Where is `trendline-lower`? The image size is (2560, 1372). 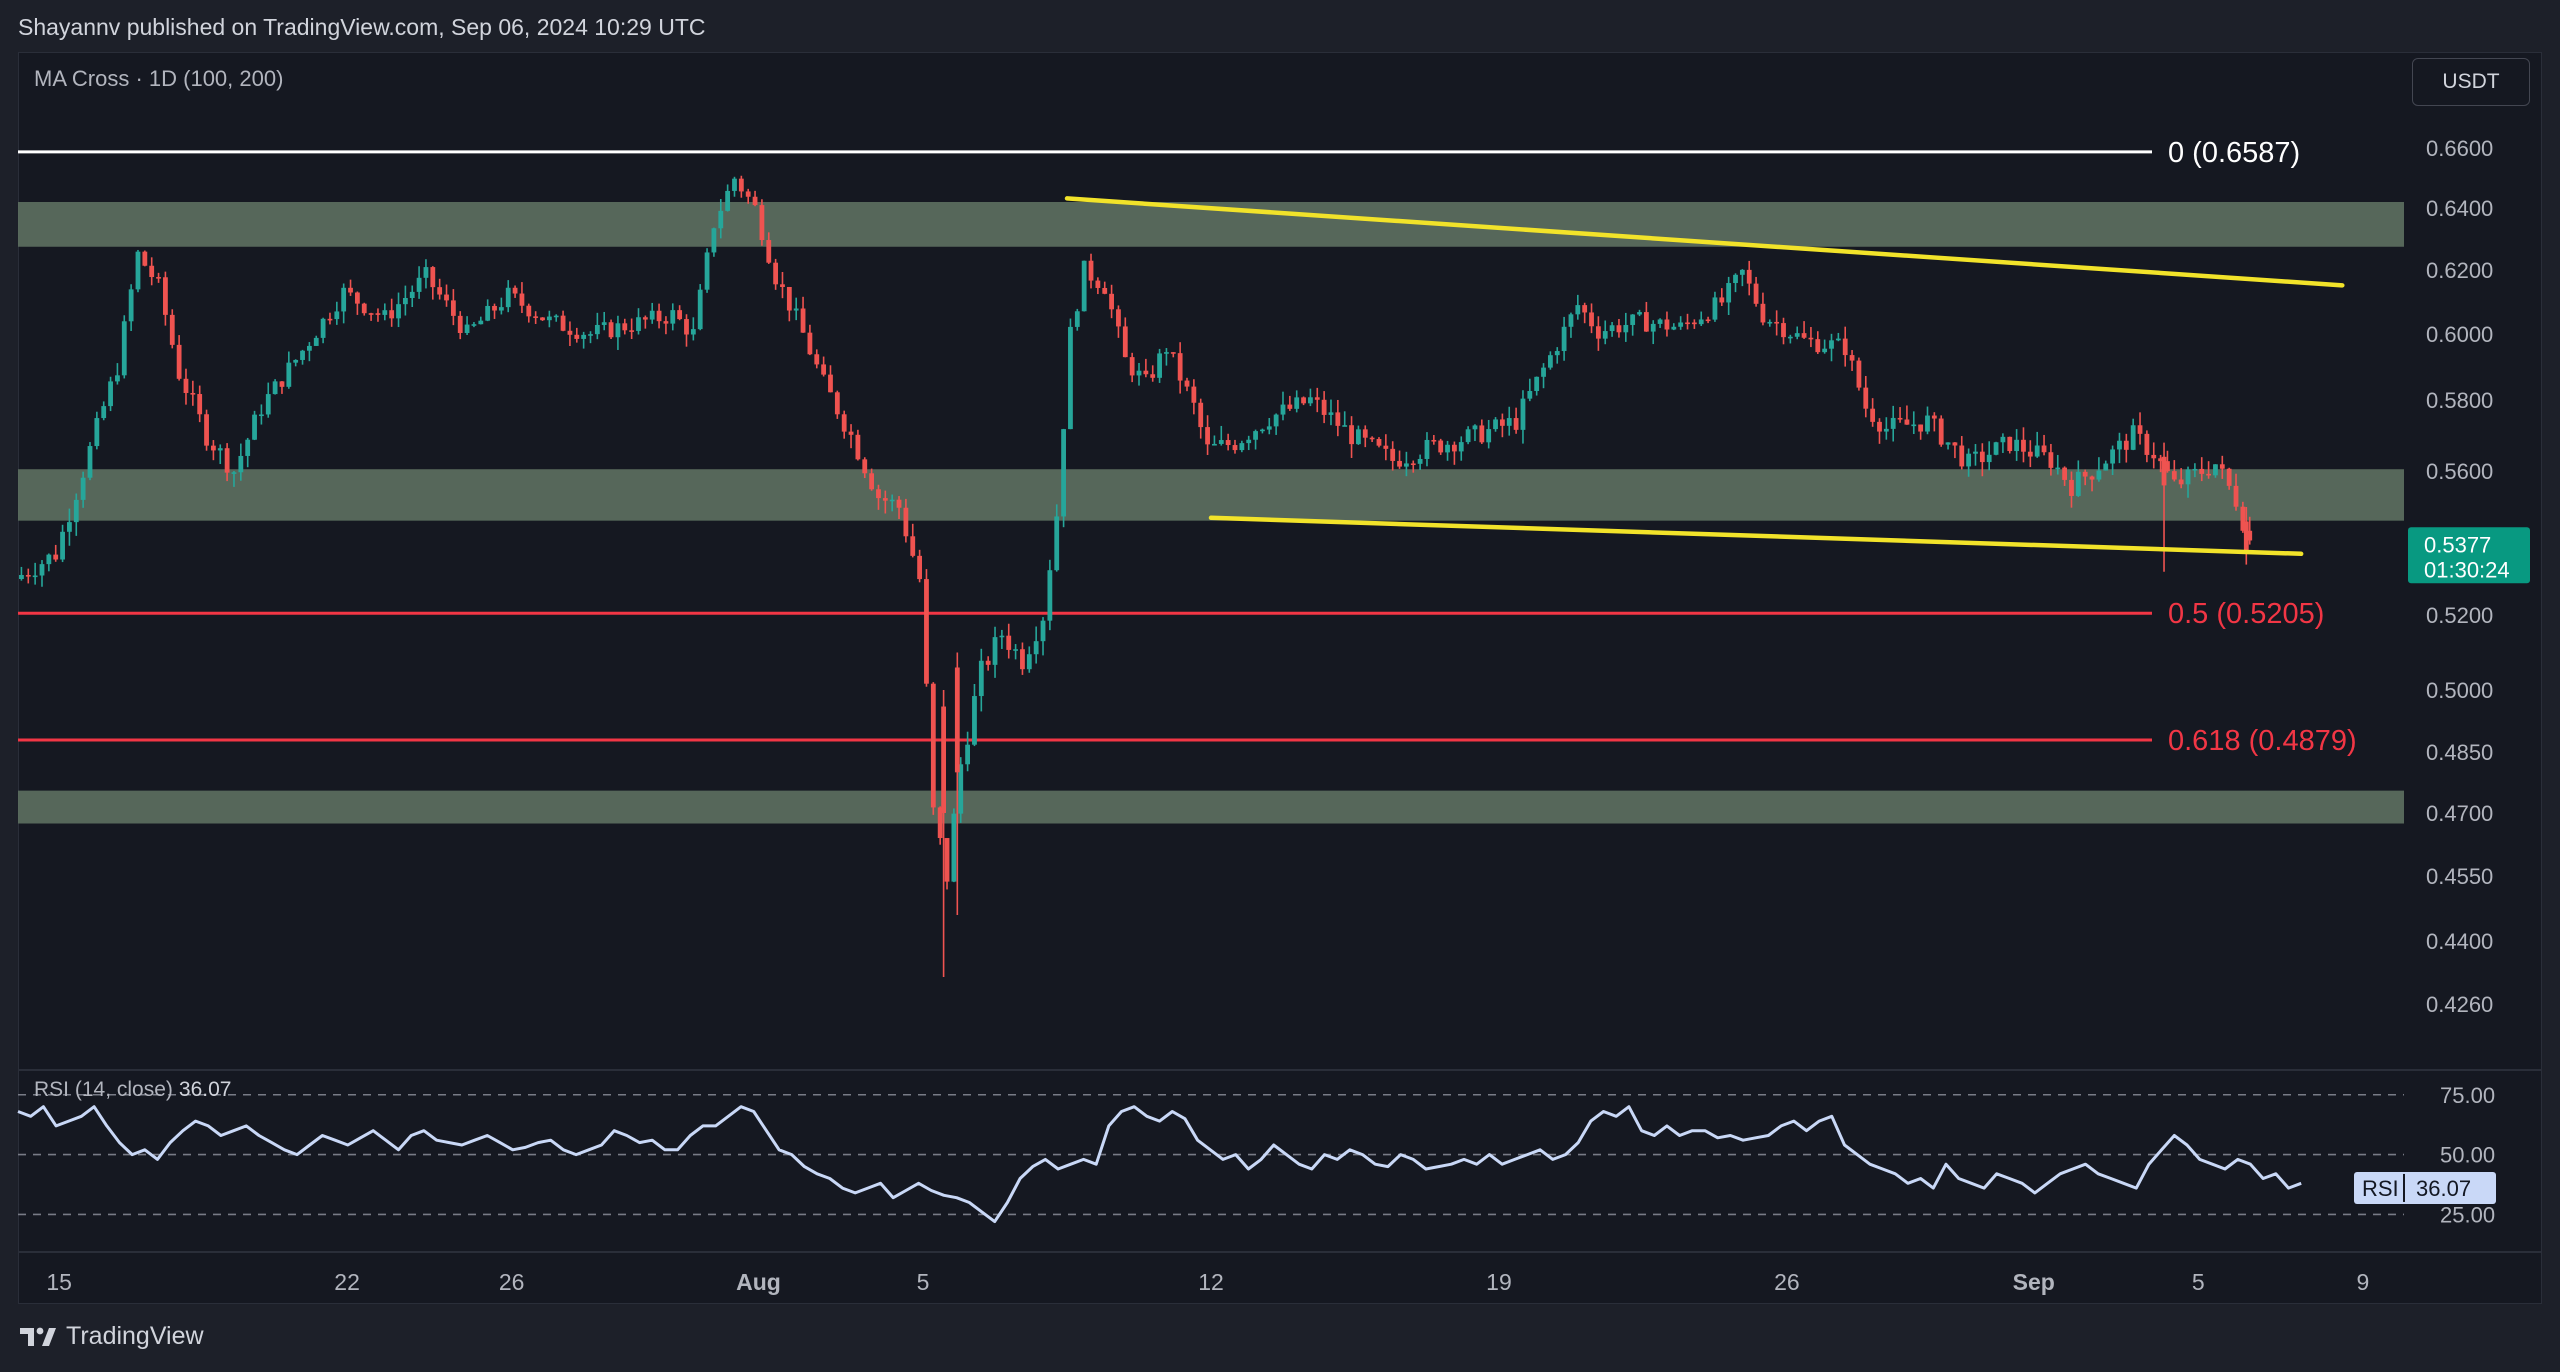
trendline-lower is located at coordinates (1756, 536).